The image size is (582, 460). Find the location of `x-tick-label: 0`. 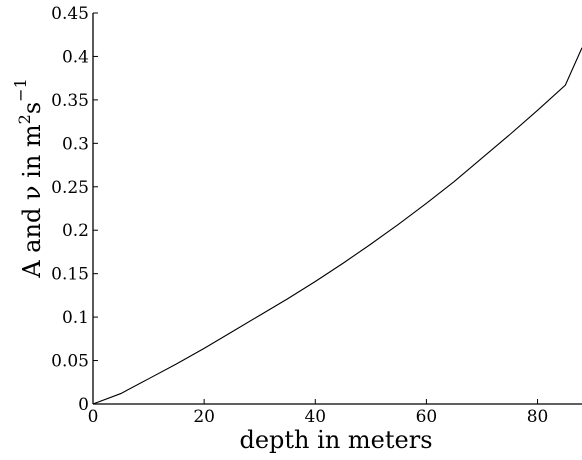

x-tick-label: 0 is located at coordinates (93, 417).